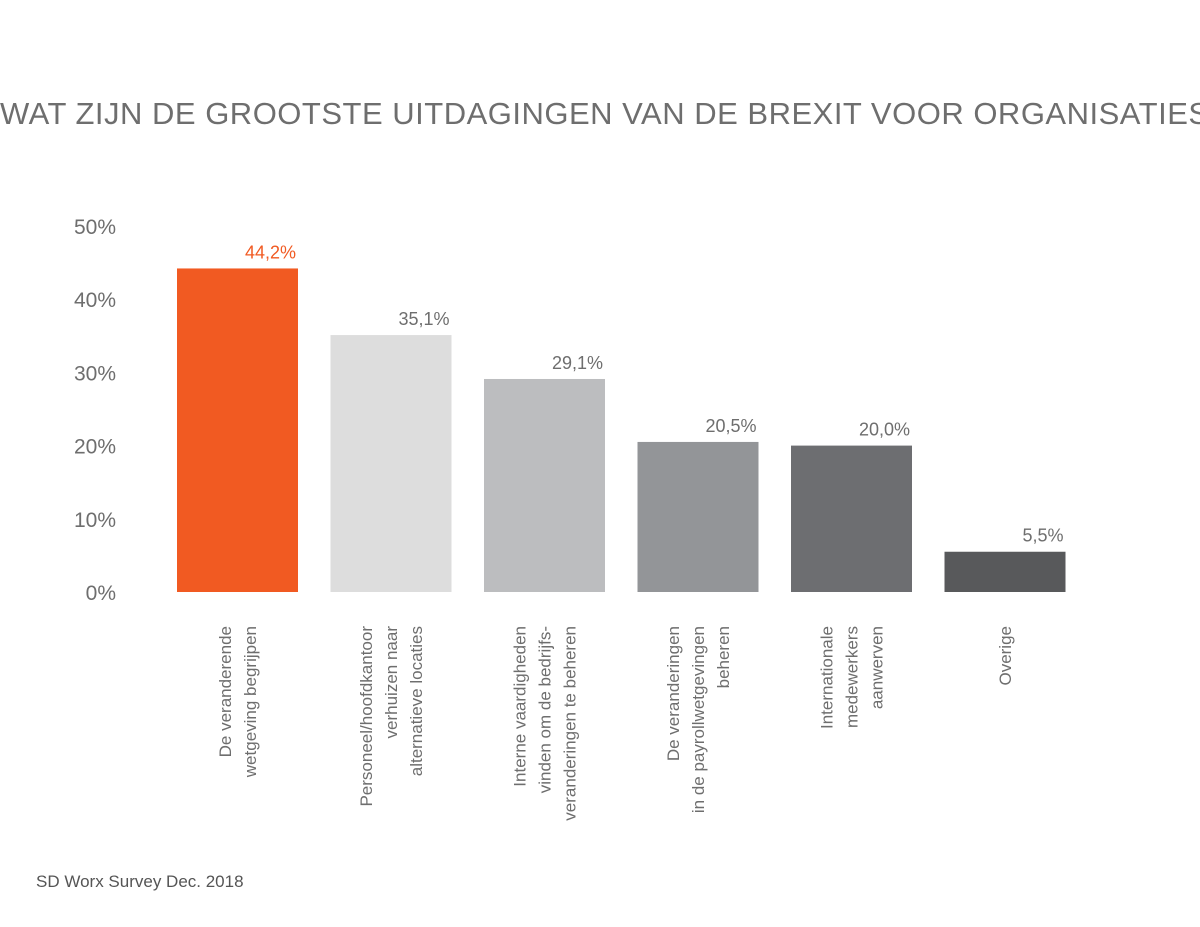 Image resolution: width=1200 pixels, height=927 pixels. Describe the element at coordinates (238, 702) in the screenshot. I see `category-label: De veranderende wetgeving begrijpen` at that location.